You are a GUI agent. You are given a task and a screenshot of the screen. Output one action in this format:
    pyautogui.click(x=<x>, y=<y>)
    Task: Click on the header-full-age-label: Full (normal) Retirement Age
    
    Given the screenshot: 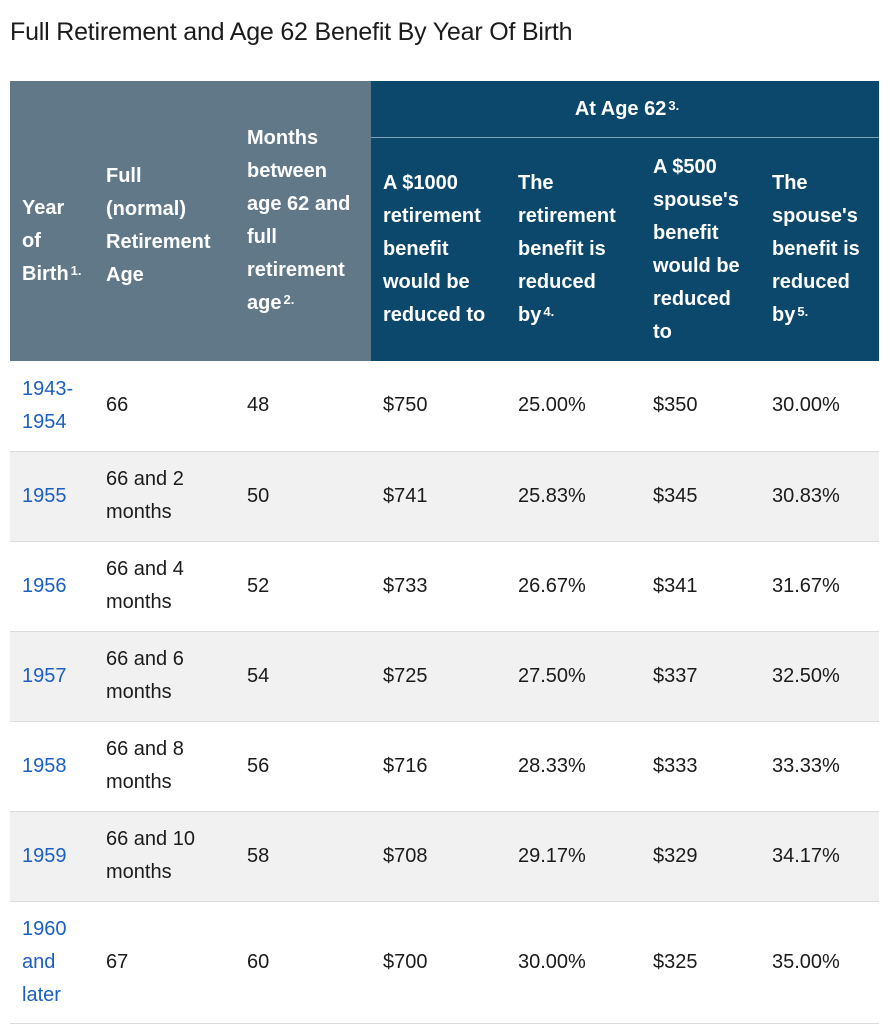 What is the action you would take?
    pyautogui.click(x=158, y=225)
    